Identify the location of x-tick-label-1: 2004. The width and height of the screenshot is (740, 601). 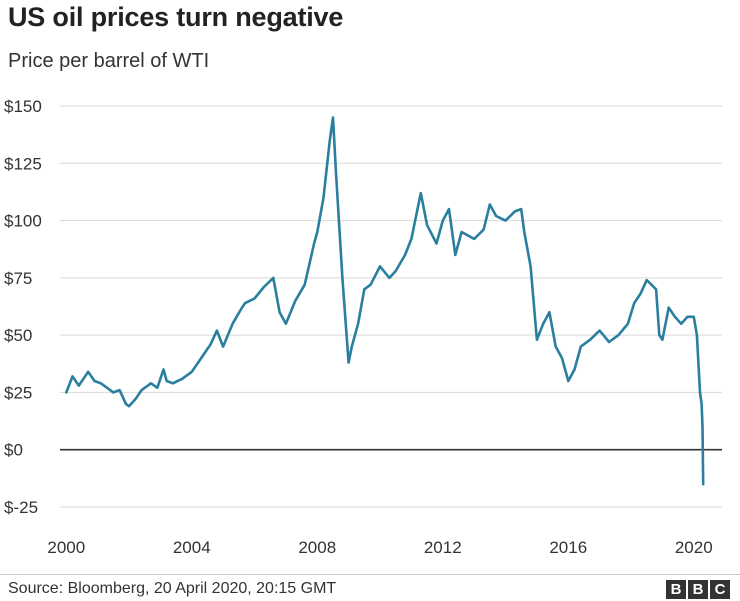
(192, 547).